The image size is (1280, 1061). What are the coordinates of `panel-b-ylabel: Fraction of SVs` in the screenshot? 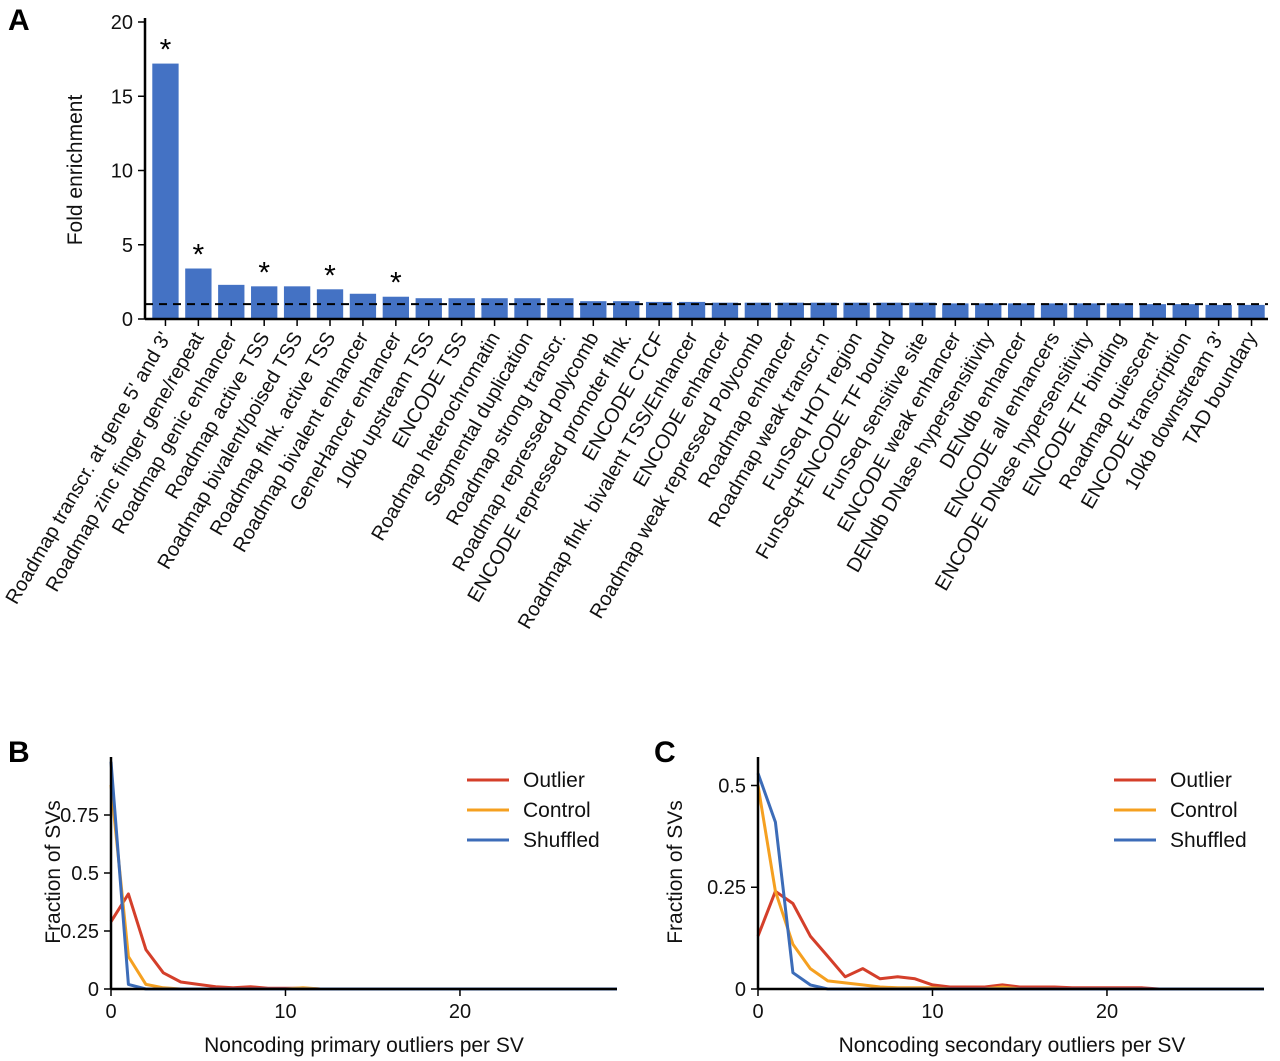 It's located at (53, 872).